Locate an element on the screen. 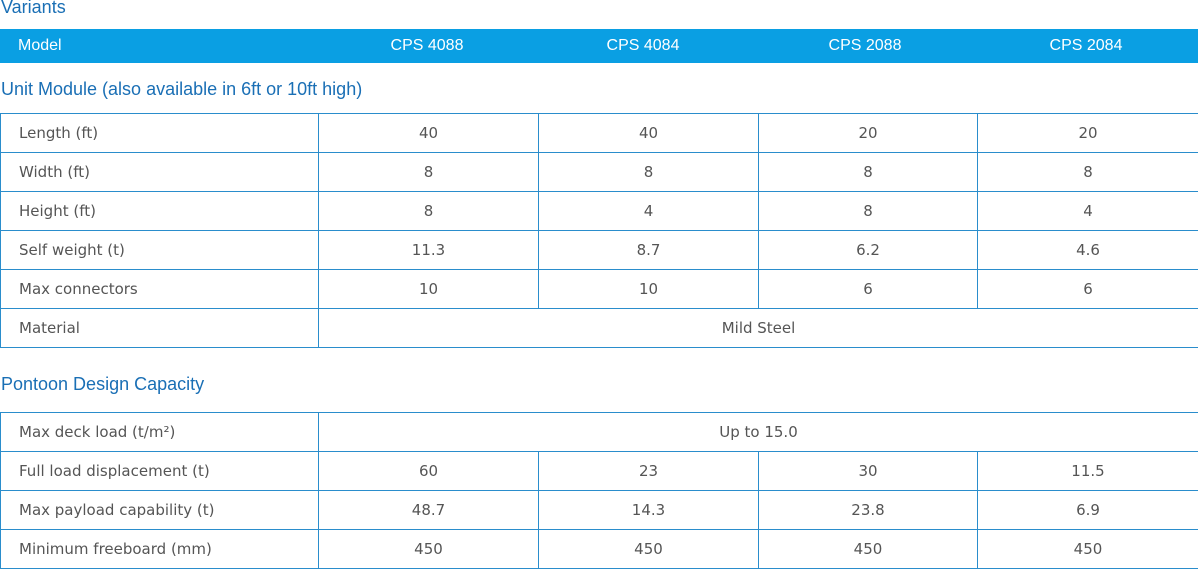 This screenshot has height=573, width=1198. row-label: Height (ft) is located at coordinates (159, 211).